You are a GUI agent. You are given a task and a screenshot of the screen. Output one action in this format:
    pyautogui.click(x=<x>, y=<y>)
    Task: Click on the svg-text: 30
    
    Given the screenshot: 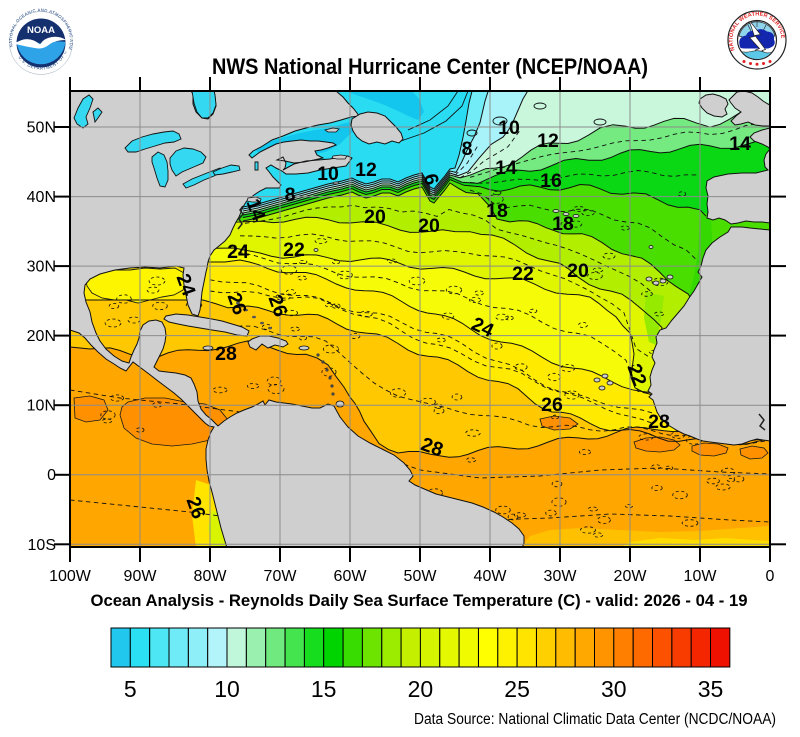 What is the action you would take?
    pyautogui.click(x=614, y=689)
    